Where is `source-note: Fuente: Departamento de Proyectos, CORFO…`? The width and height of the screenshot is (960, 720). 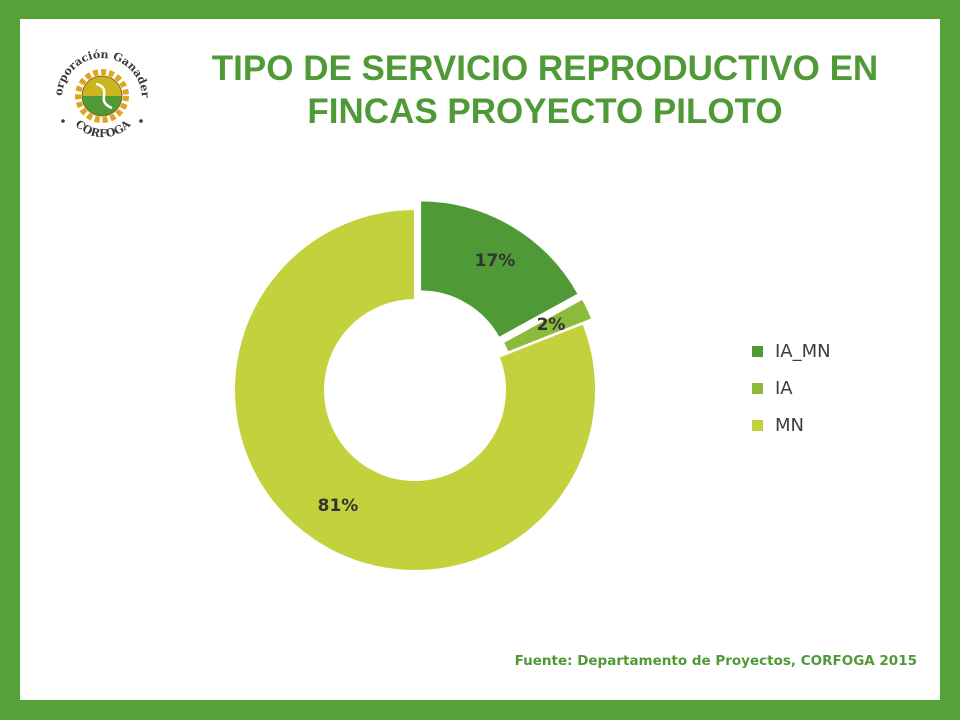 source-note: Fuente: Departamento de Proyectos, CORFO… is located at coordinates (715, 661).